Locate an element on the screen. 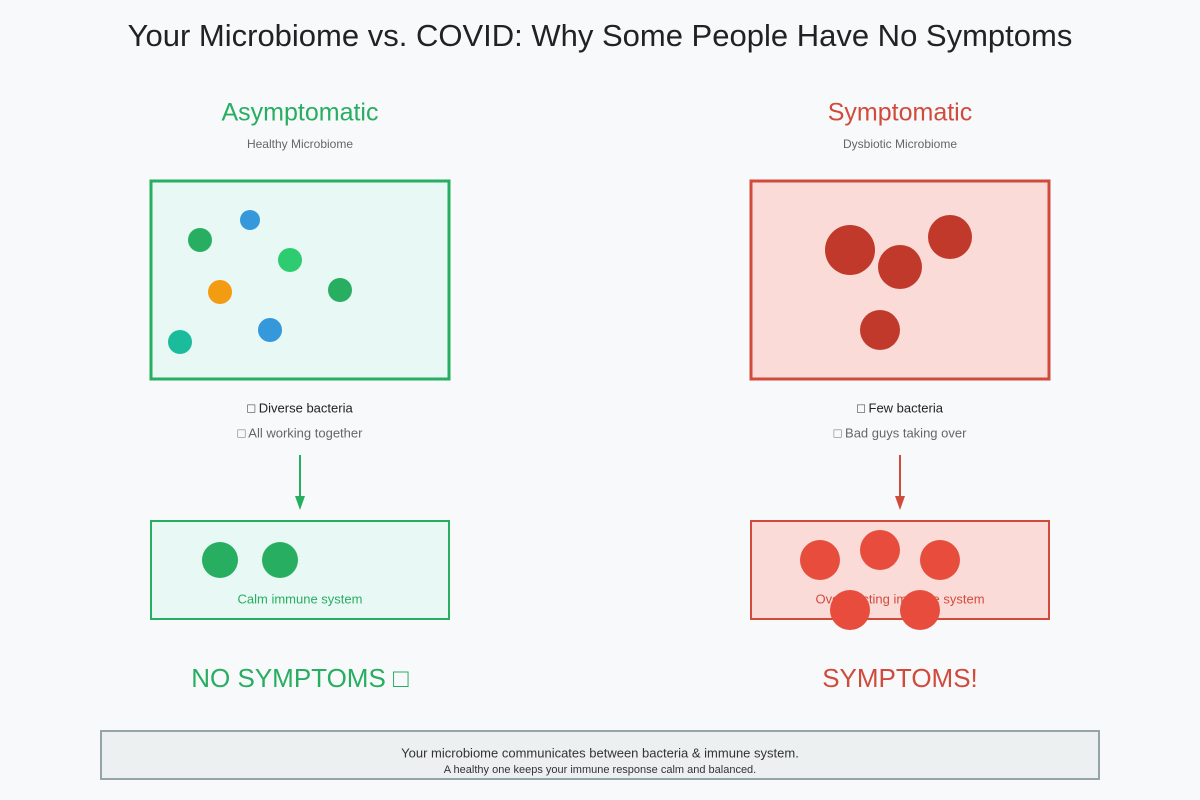 This screenshot has width=1200, height=800. trait: □ Few bacteria is located at coordinates (900, 407).